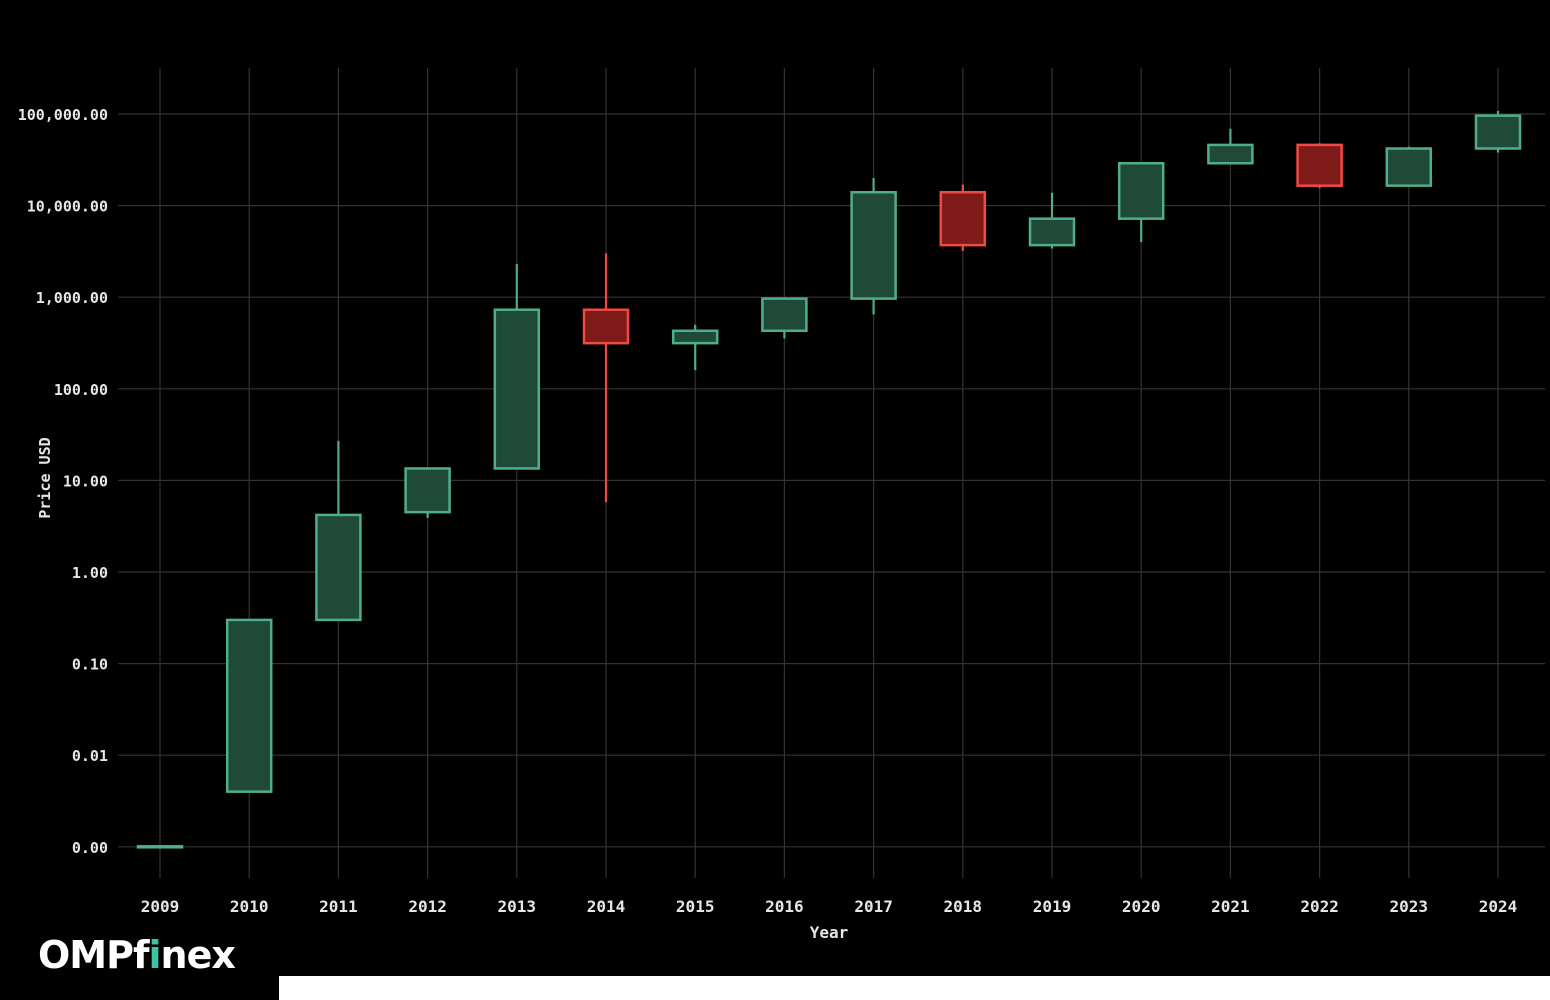 The height and width of the screenshot is (1000, 1550). What do you see at coordinates (1319, 906) in the screenshot?
I see `x-tick-label: 2022` at bounding box center [1319, 906].